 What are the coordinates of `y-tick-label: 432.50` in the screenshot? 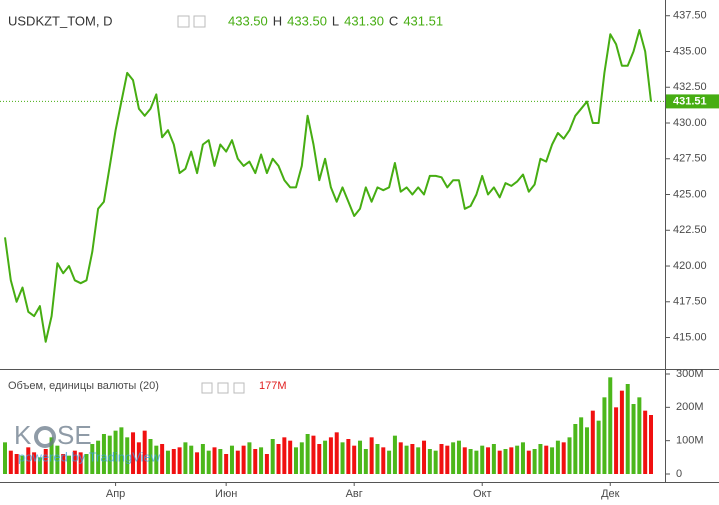 It's located at (690, 87).